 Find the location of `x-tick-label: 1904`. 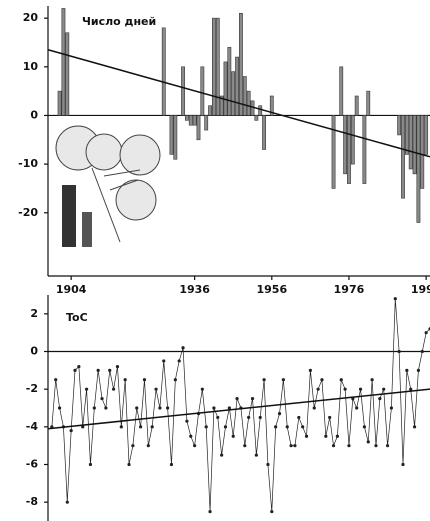

x-tick-label: 1904 is located at coordinates (71, 289).